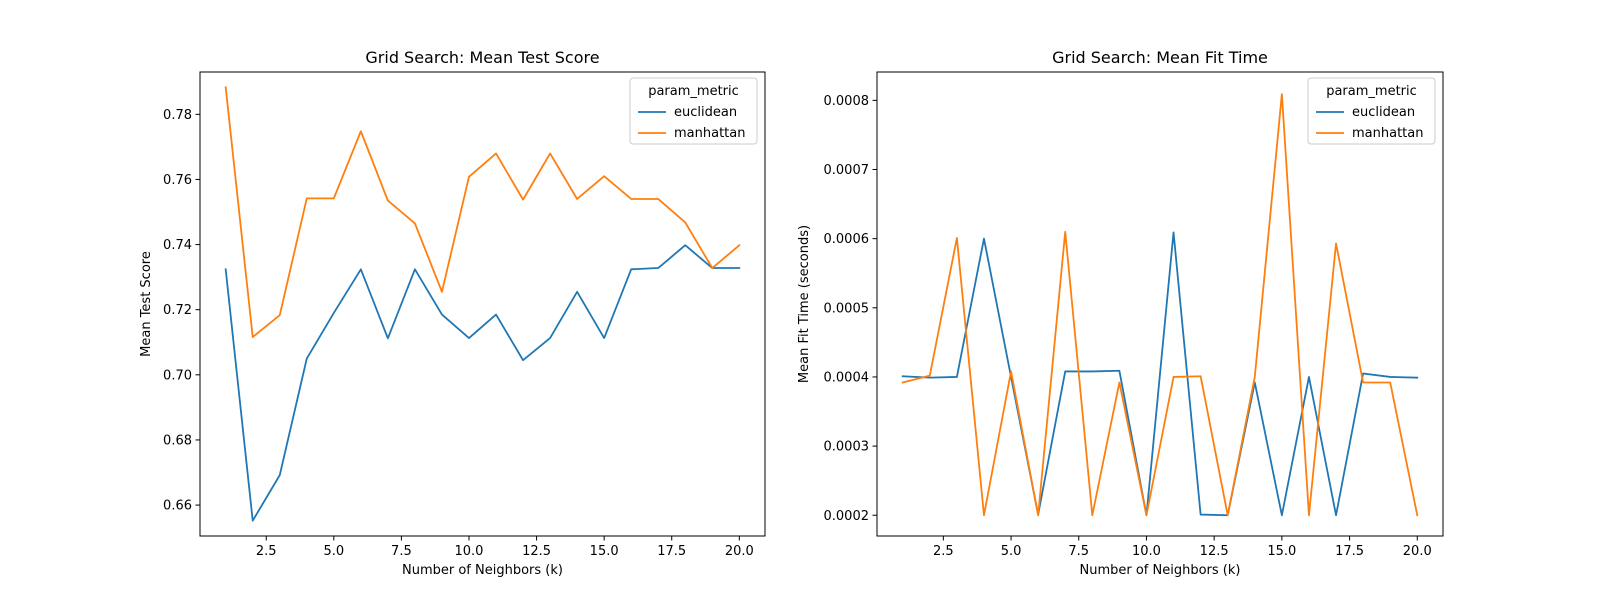  What do you see at coordinates (482, 383) in the screenshot?
I see `series-line-euclidean` at bounding box center [482, 383].